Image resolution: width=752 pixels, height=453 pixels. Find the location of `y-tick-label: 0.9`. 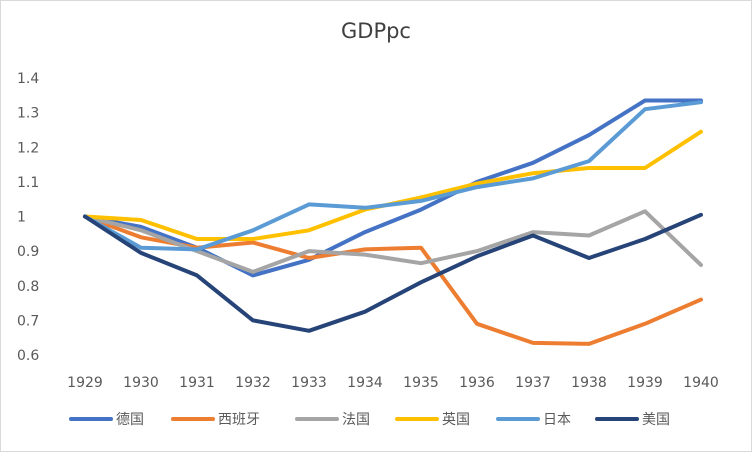

y-tick-label: 0.9 is located at coordinates (28, 252).